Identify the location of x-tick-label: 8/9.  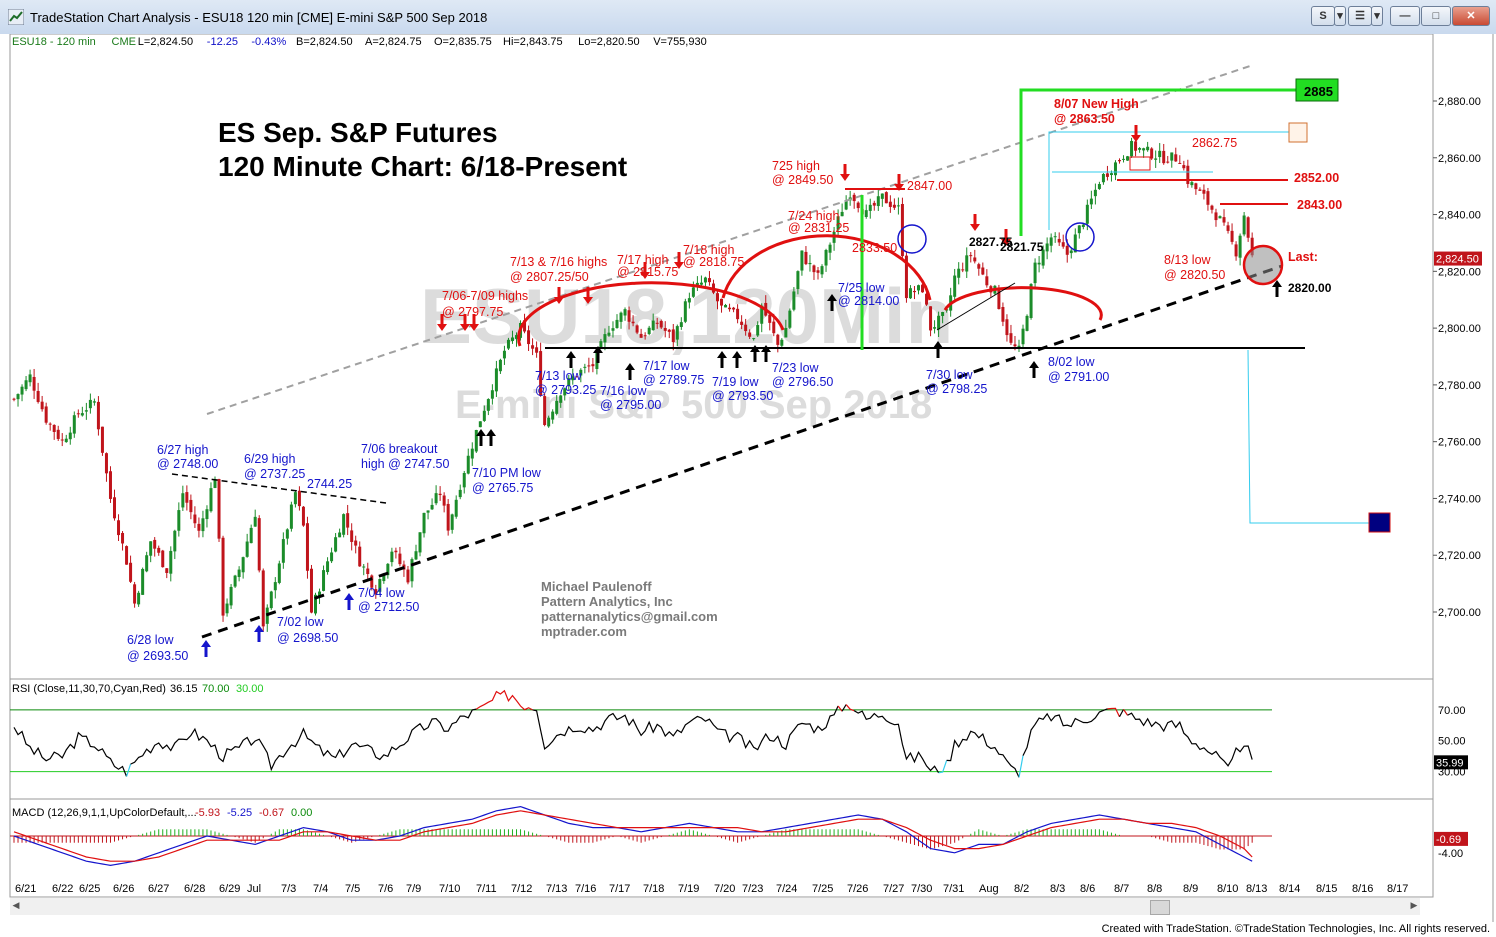
(1190, 889).